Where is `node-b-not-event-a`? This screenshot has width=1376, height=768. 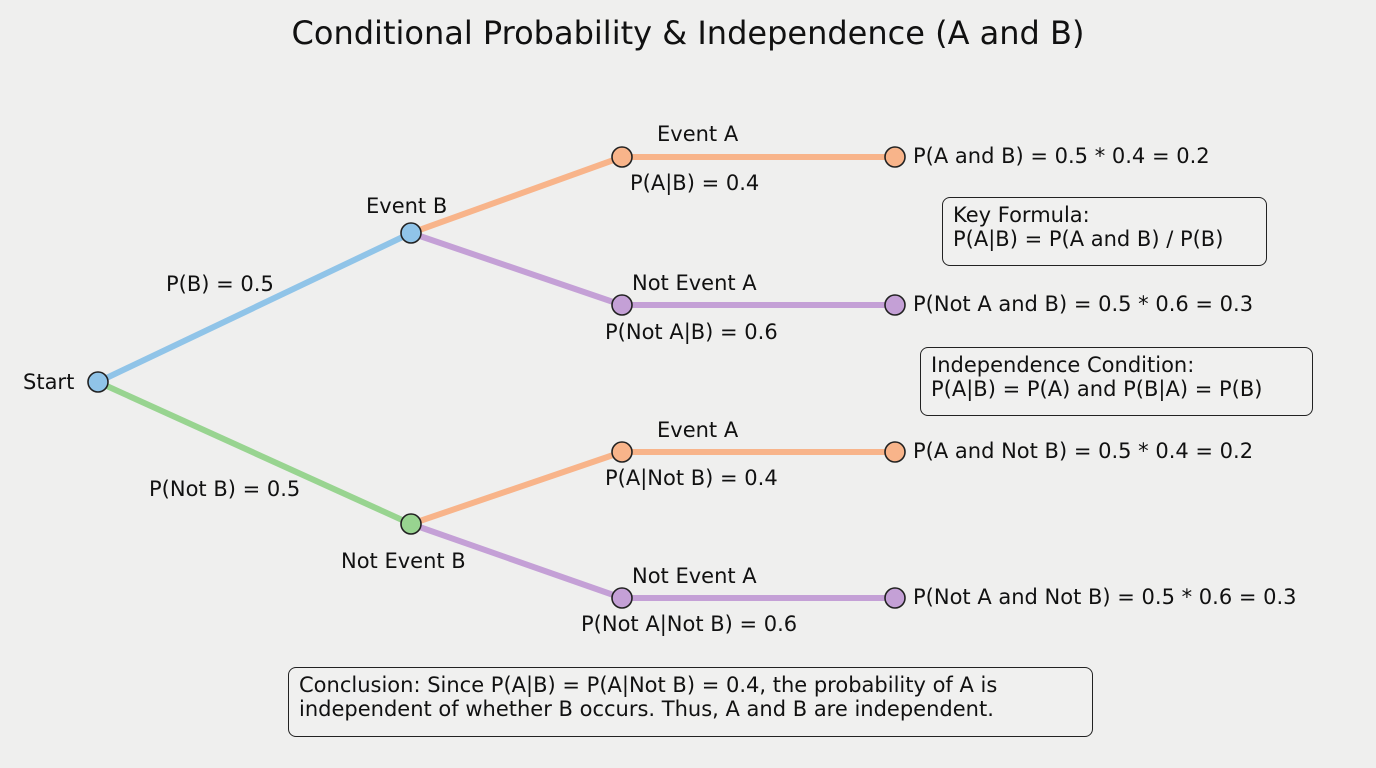 node-b-not-event-a is located at coordinates (622, 305).